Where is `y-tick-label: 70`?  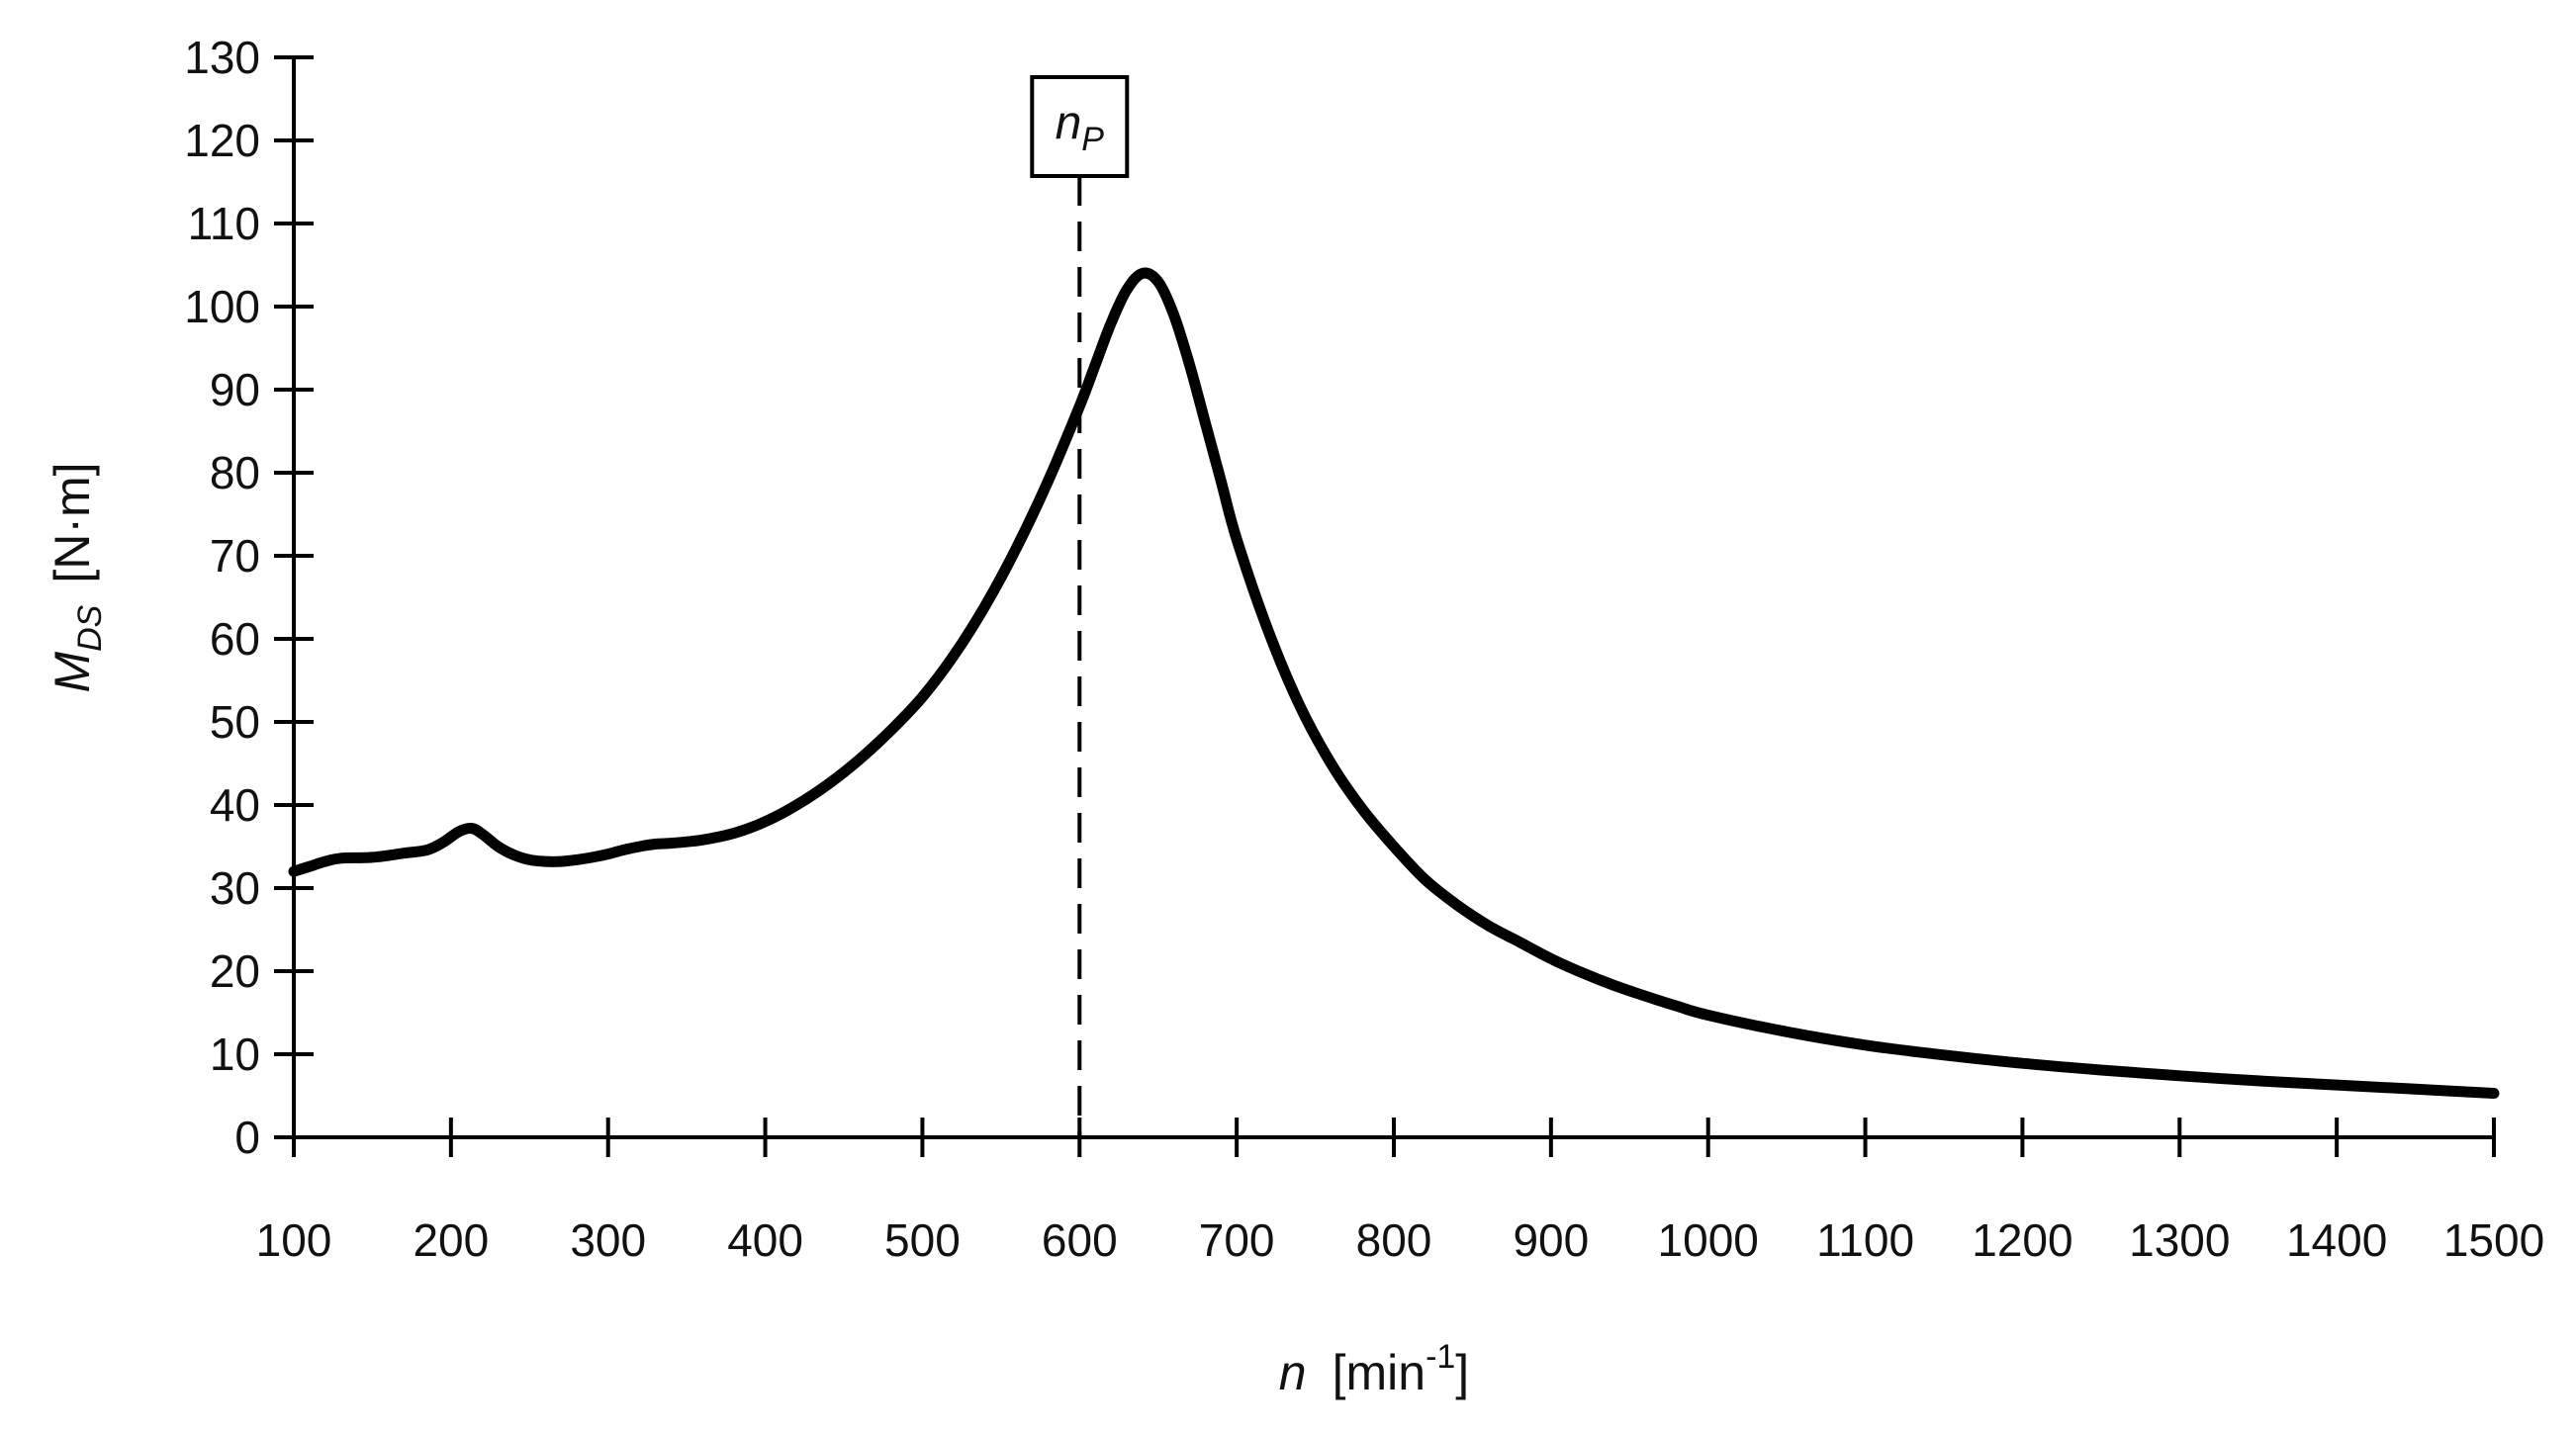 y-tick-label: 70 is located at coordinates (235, 556).